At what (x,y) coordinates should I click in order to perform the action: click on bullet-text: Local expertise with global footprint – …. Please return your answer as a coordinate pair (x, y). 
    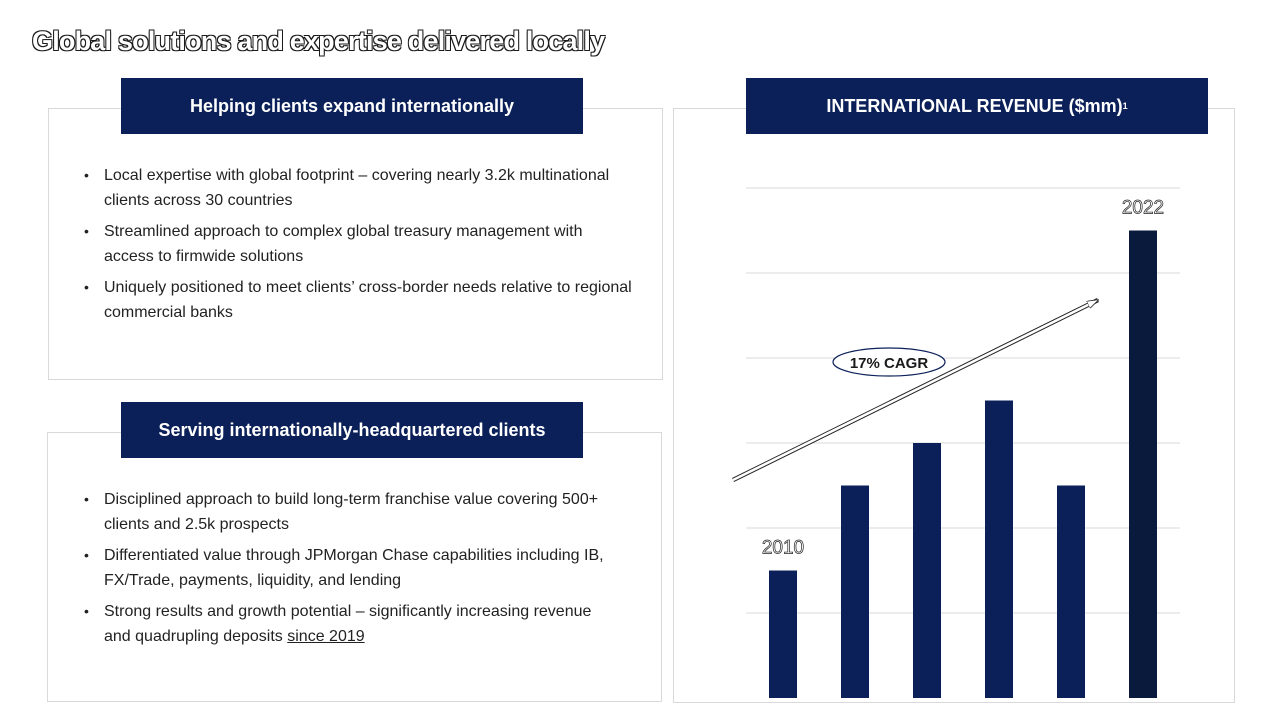
    Looking at the image, I should click on (357, 188).